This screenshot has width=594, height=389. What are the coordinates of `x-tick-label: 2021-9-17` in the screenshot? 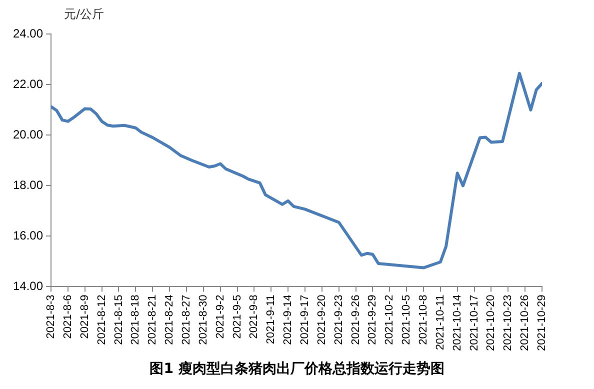 It's located at (305, 319).